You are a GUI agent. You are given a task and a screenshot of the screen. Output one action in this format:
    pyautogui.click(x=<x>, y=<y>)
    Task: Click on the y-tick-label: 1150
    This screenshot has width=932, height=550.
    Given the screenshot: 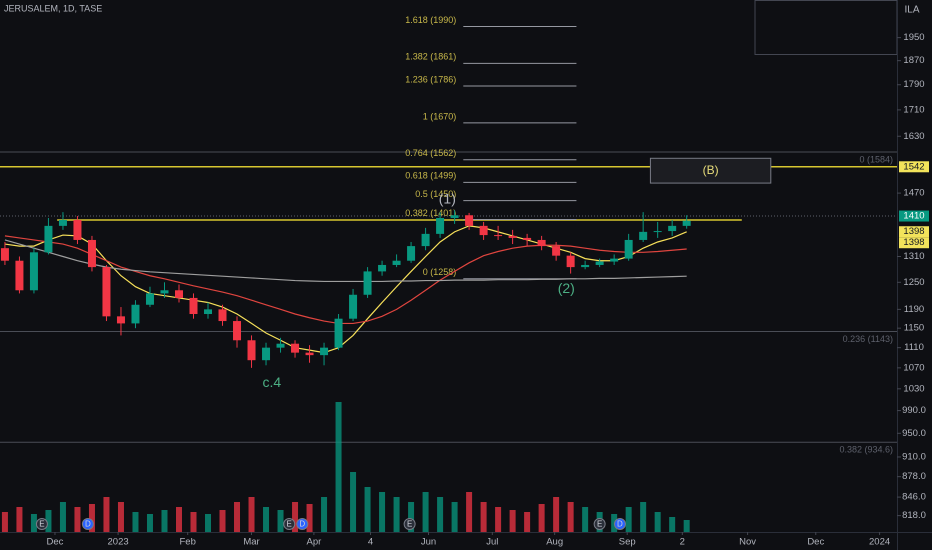 What is the action you would take?
    pyautogui.click(x=914, y=328)
    